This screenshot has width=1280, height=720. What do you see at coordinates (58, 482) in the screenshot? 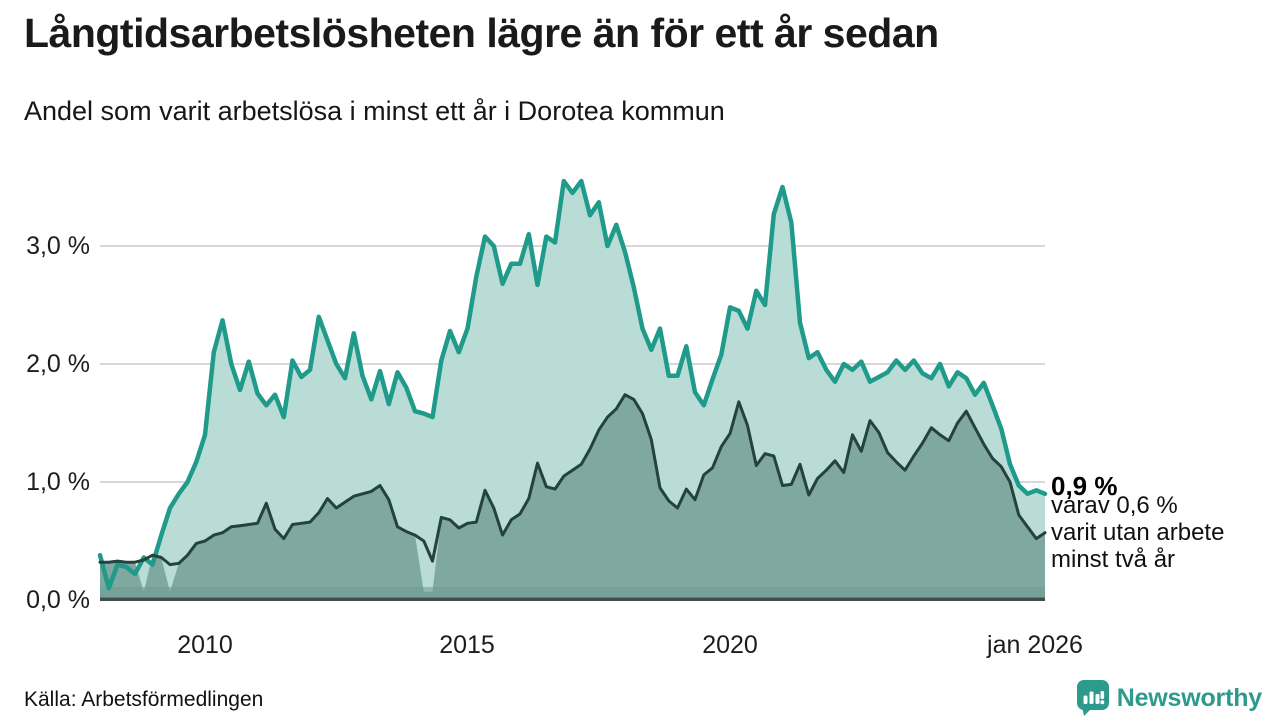
I see `y-tick-label: 1,0 %` at bounding box center [58, 482].